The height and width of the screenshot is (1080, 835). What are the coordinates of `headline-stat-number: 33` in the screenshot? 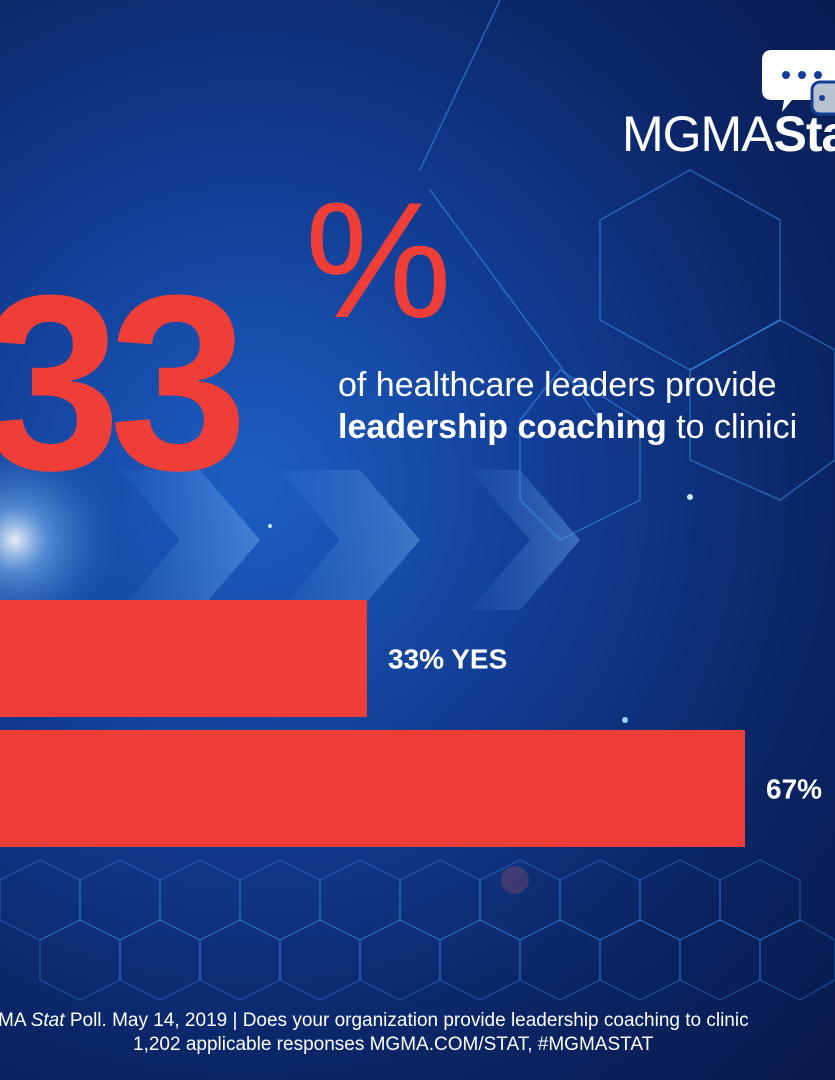 It's located at (124, 382).